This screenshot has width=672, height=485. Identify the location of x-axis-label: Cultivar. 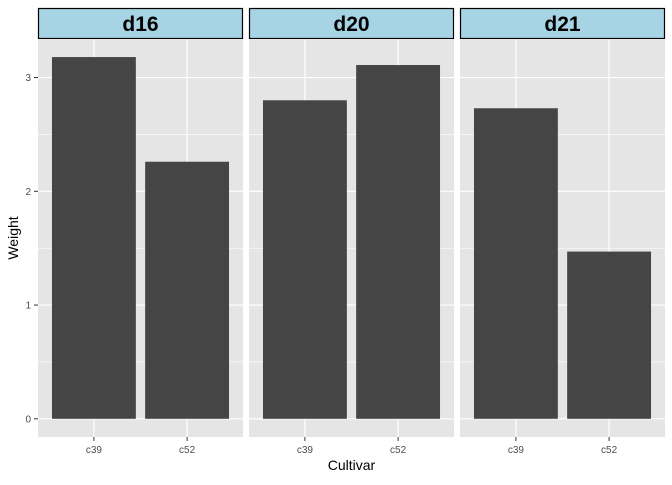
(352, 465).